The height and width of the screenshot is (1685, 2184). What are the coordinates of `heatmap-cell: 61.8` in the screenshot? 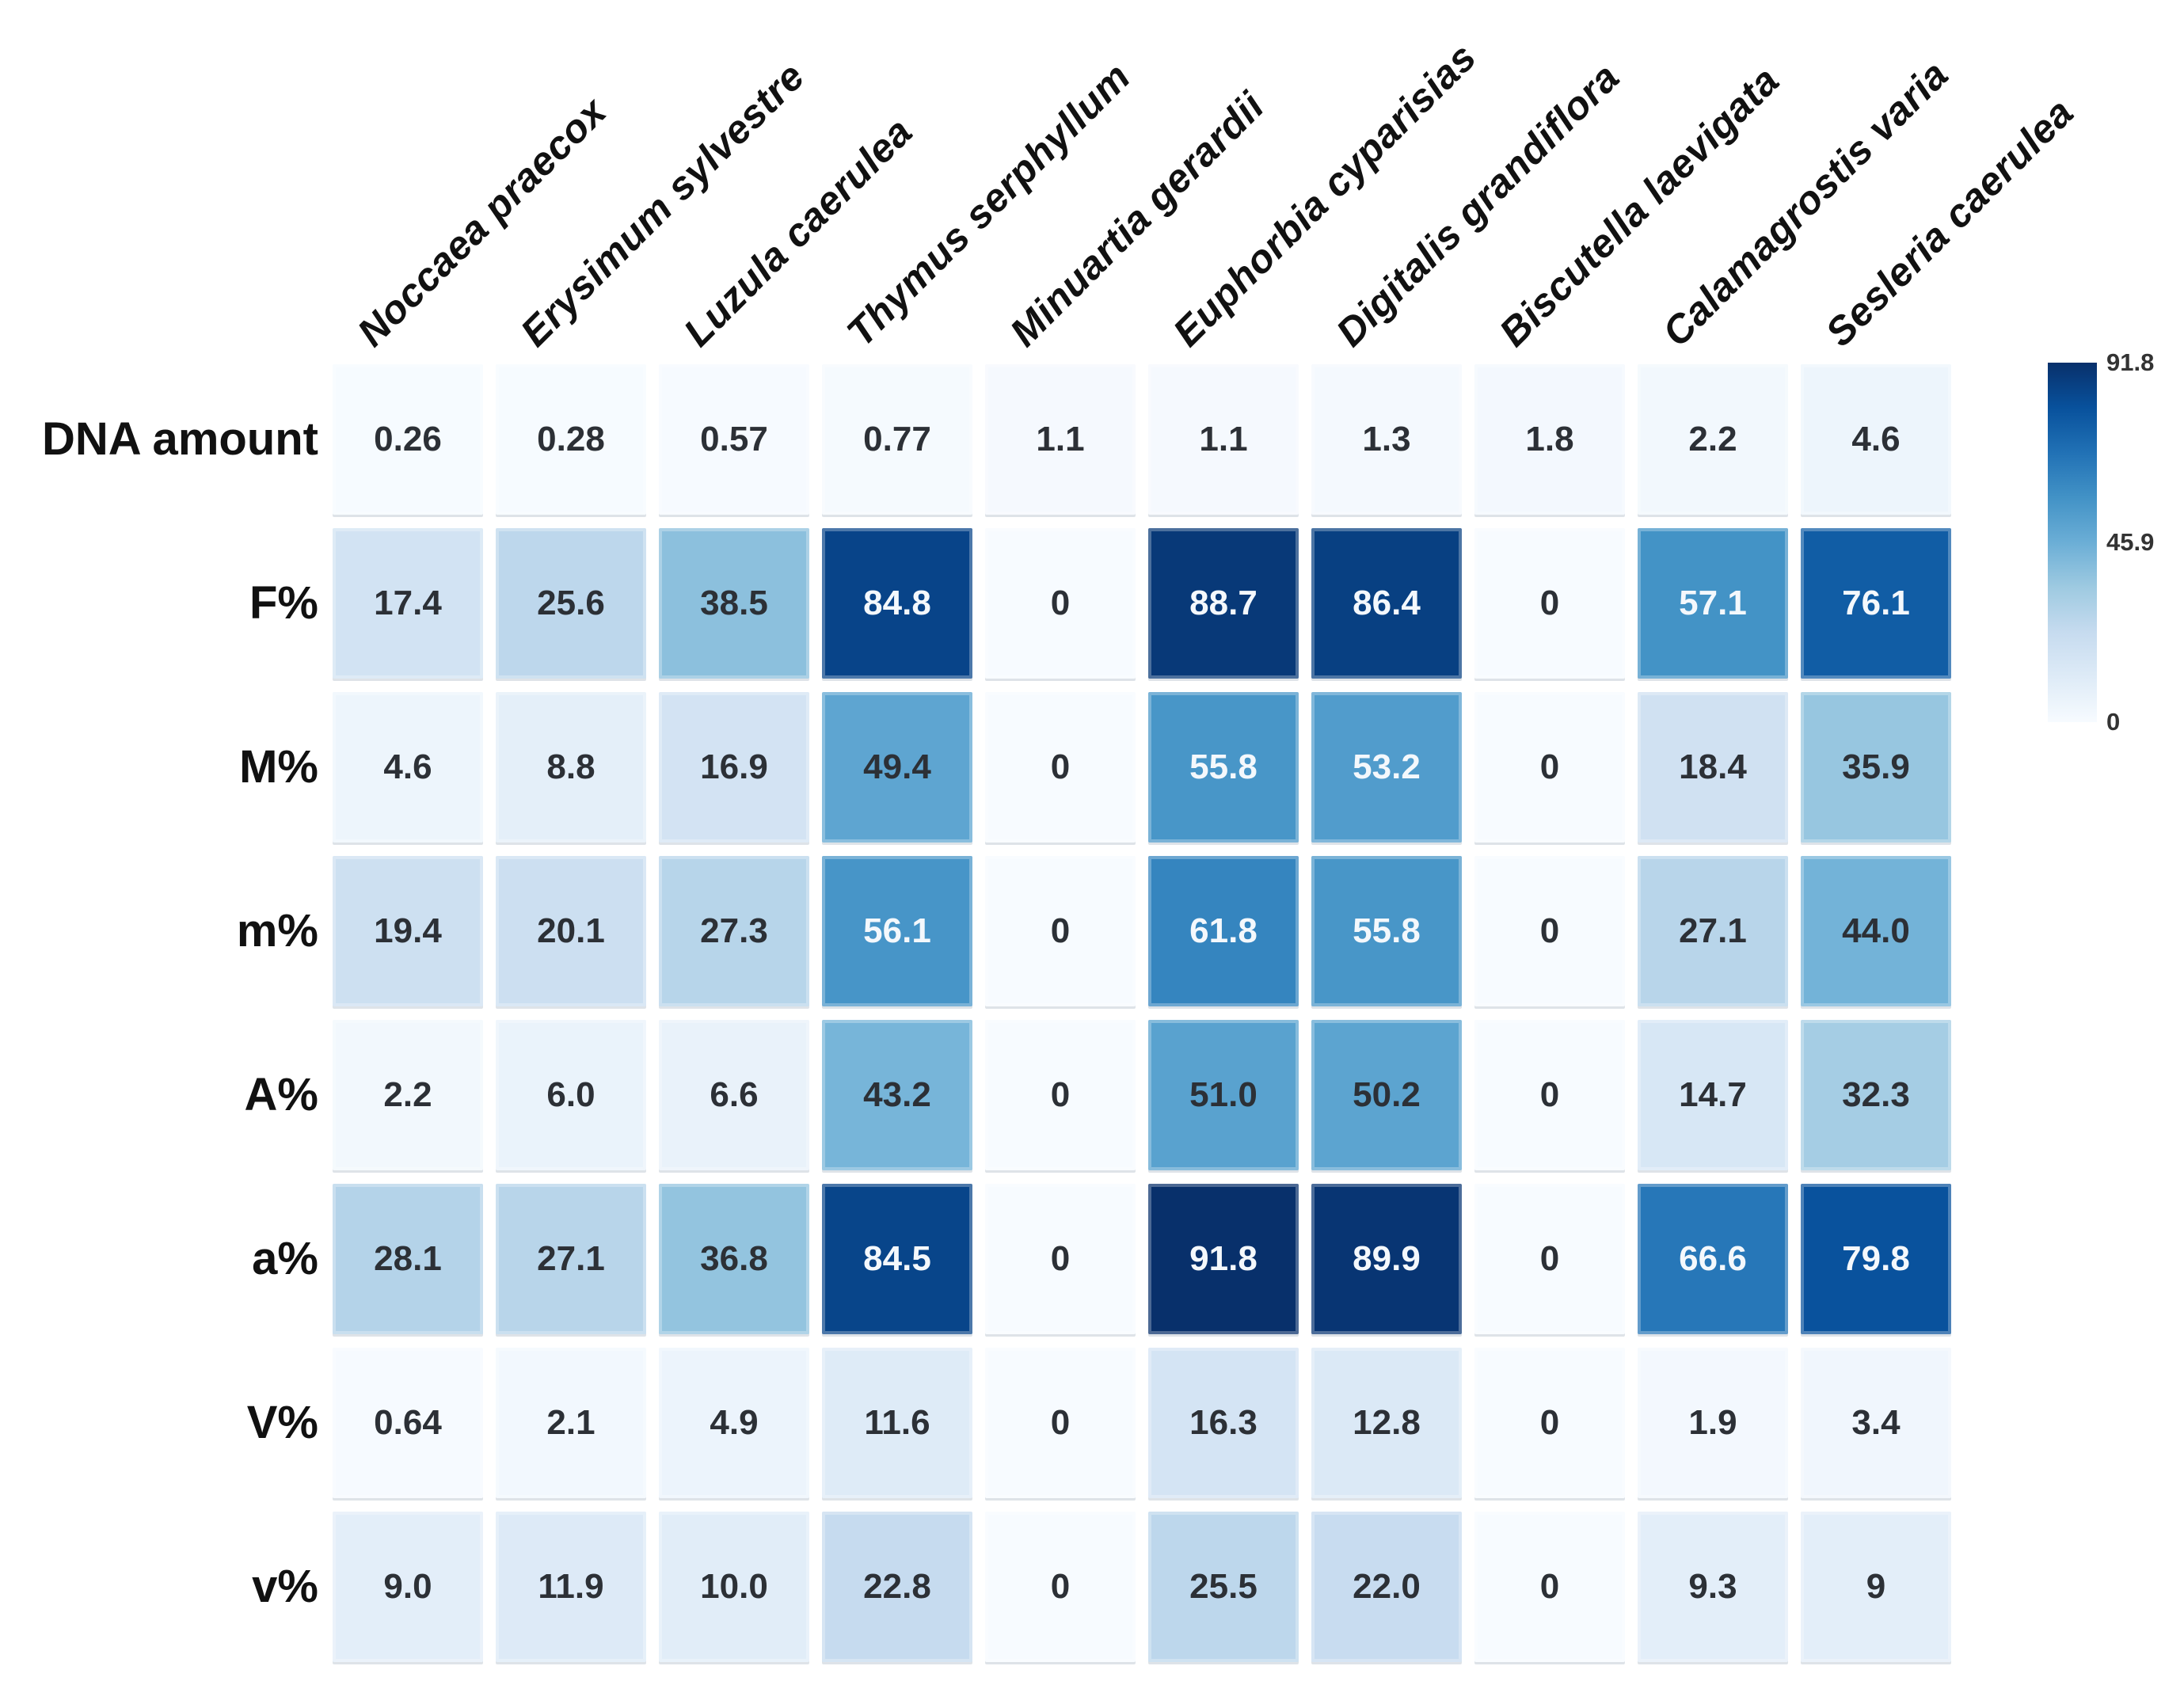 It's located at (1223, 931).